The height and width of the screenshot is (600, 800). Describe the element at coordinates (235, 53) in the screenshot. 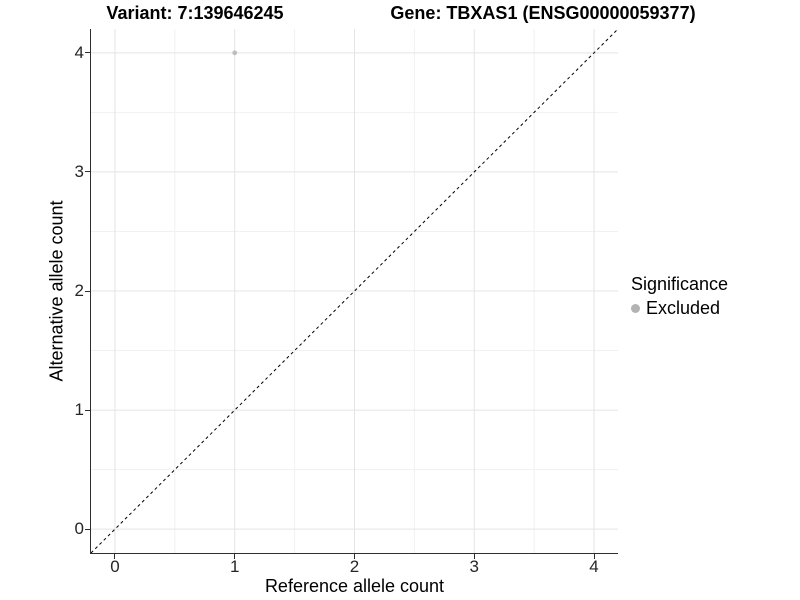

I see `data-point-excluded` at that location.